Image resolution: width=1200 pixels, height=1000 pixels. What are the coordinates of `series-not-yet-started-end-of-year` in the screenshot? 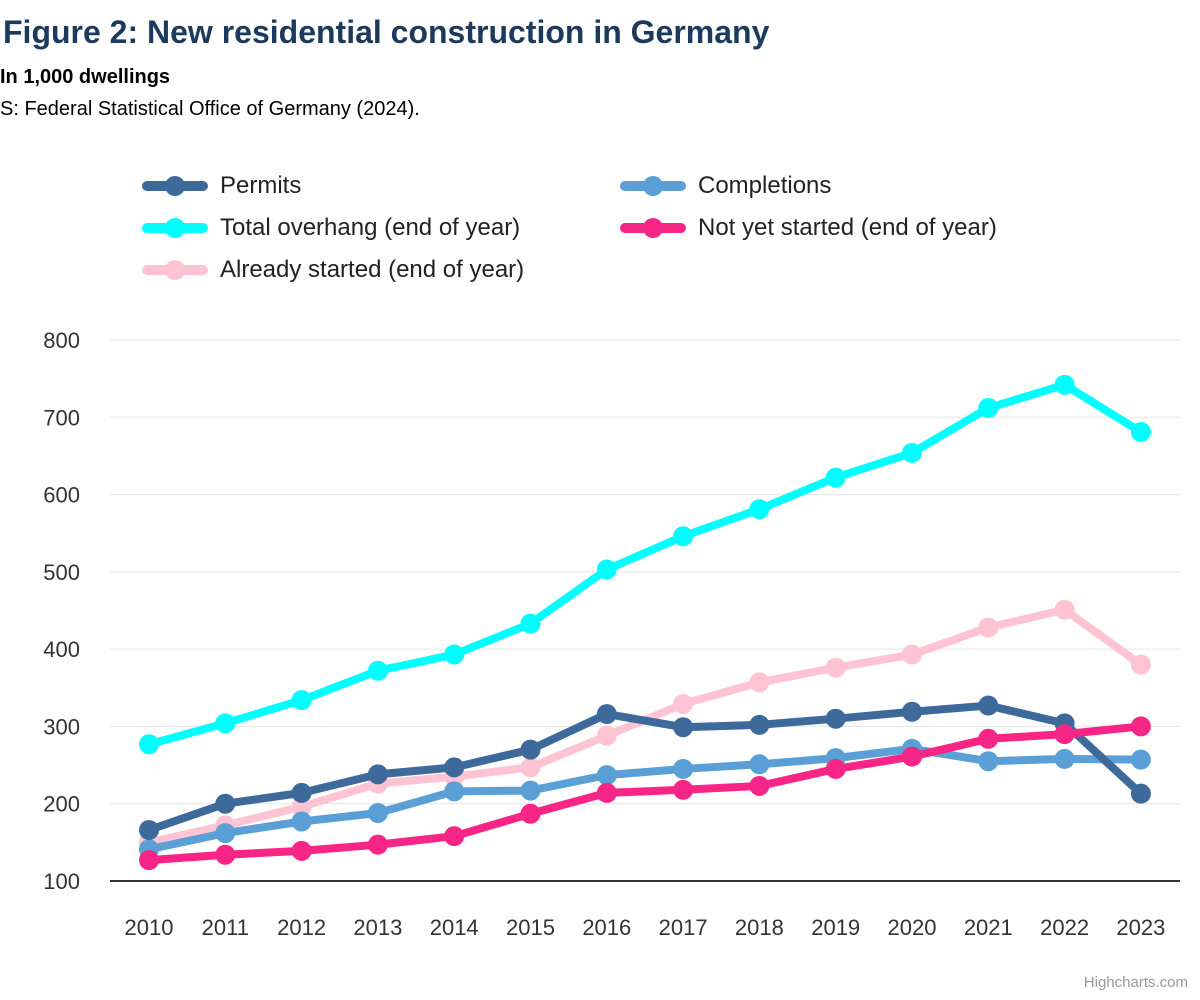 It's located at (645, 793).